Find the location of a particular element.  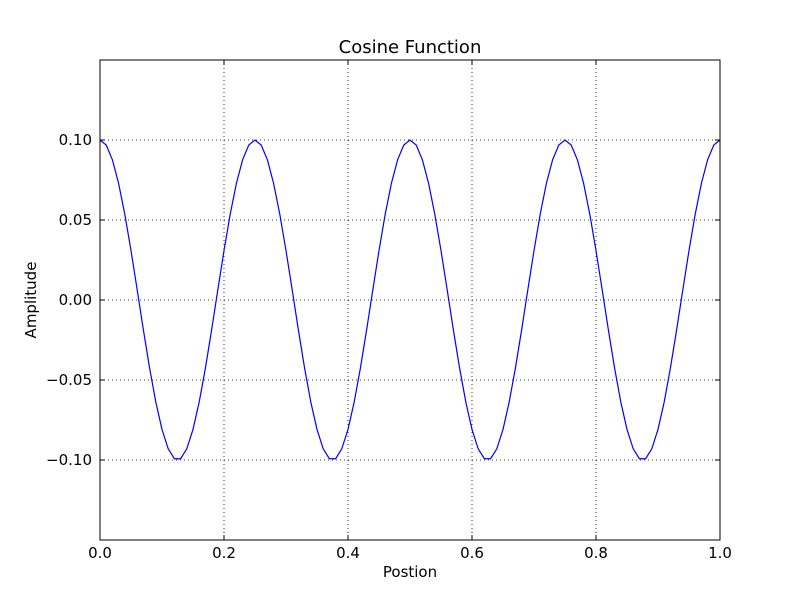

x-tick-label: 0.0 is located at coordinates (100, 553).